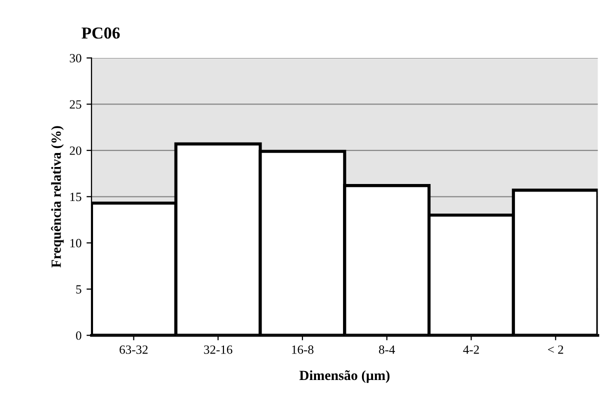  What do you see at coordinates (134, 349) in the screenshot?
I see `x-tick-label: 63-32` at bounding box center [134, 349].